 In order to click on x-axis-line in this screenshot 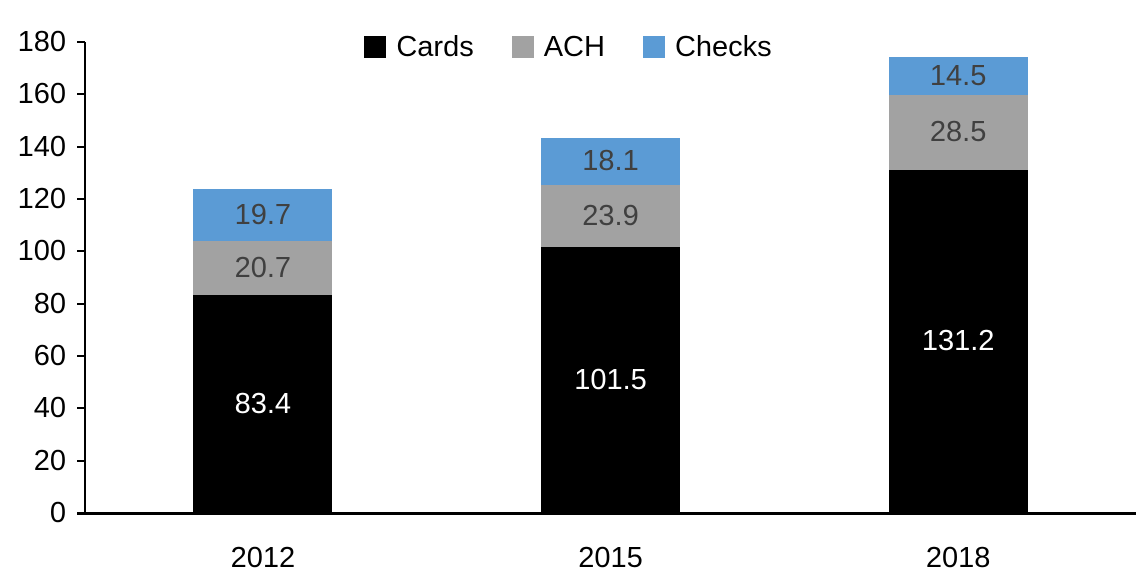, I will do `click(606, 513)`.